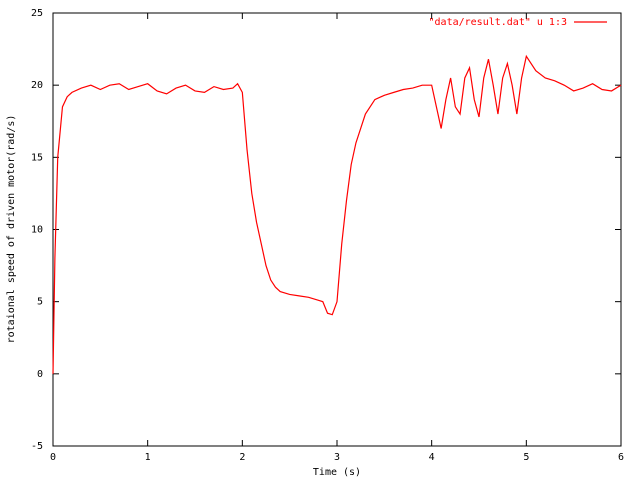  What do you see at coordinates (37, 230) in the screenshot?
I see `y-tick-label: 10` at bounding box center [37, 230].